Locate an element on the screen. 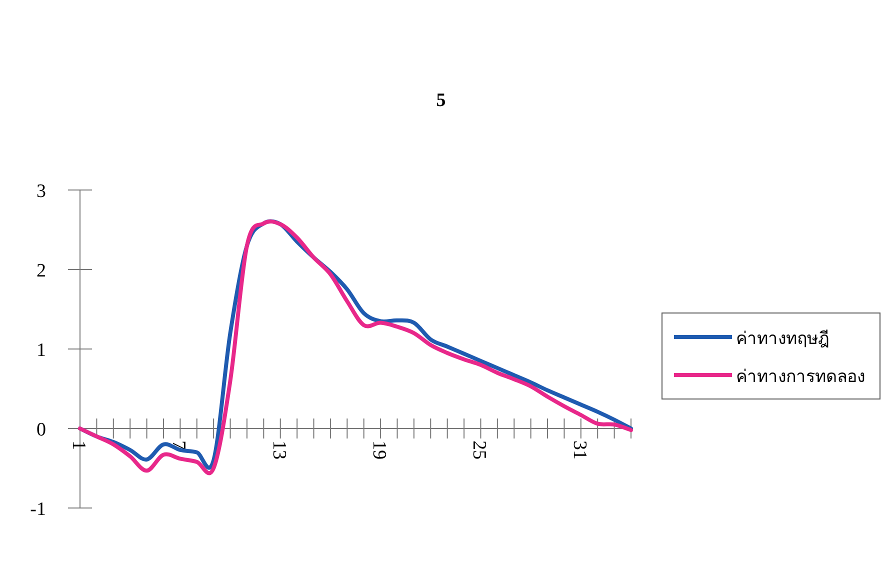 This screenshot has height=571, width=883. chart-title: 5 is located at coordinates (441, 100).